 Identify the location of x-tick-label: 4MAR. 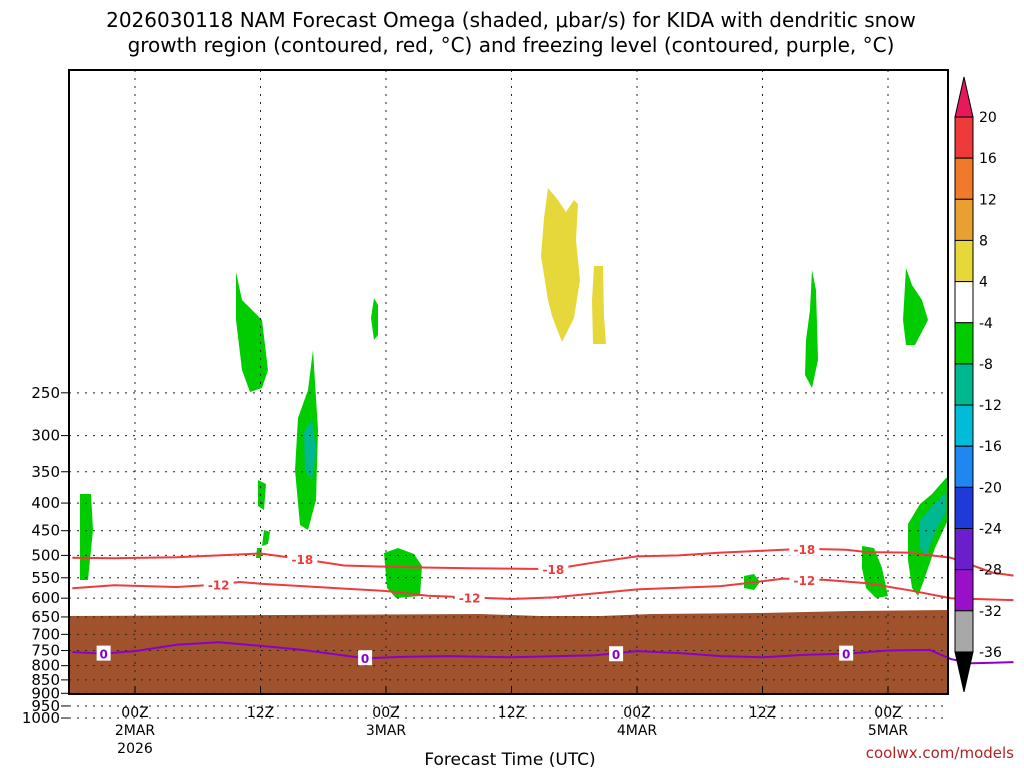
(637, 731).